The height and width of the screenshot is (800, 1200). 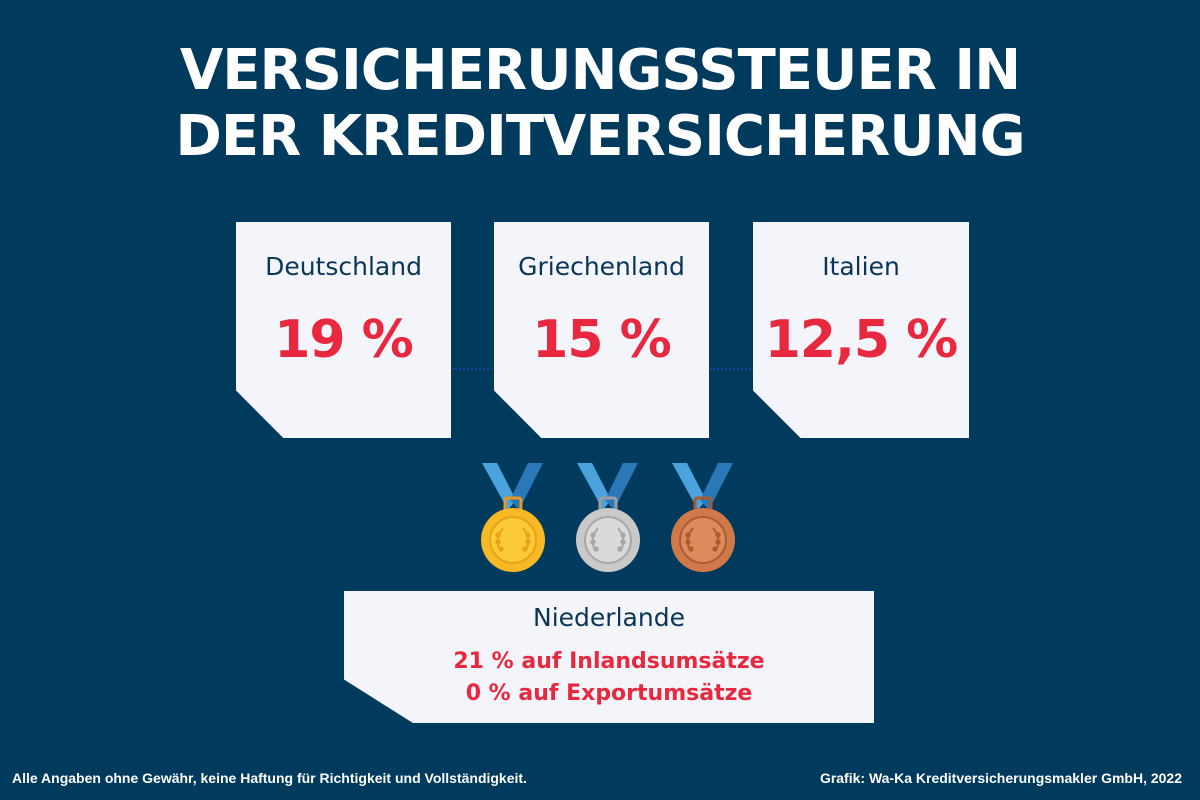 I want to click on card-deutschland: Deutschland 19 %, so click(x=343, y=330).